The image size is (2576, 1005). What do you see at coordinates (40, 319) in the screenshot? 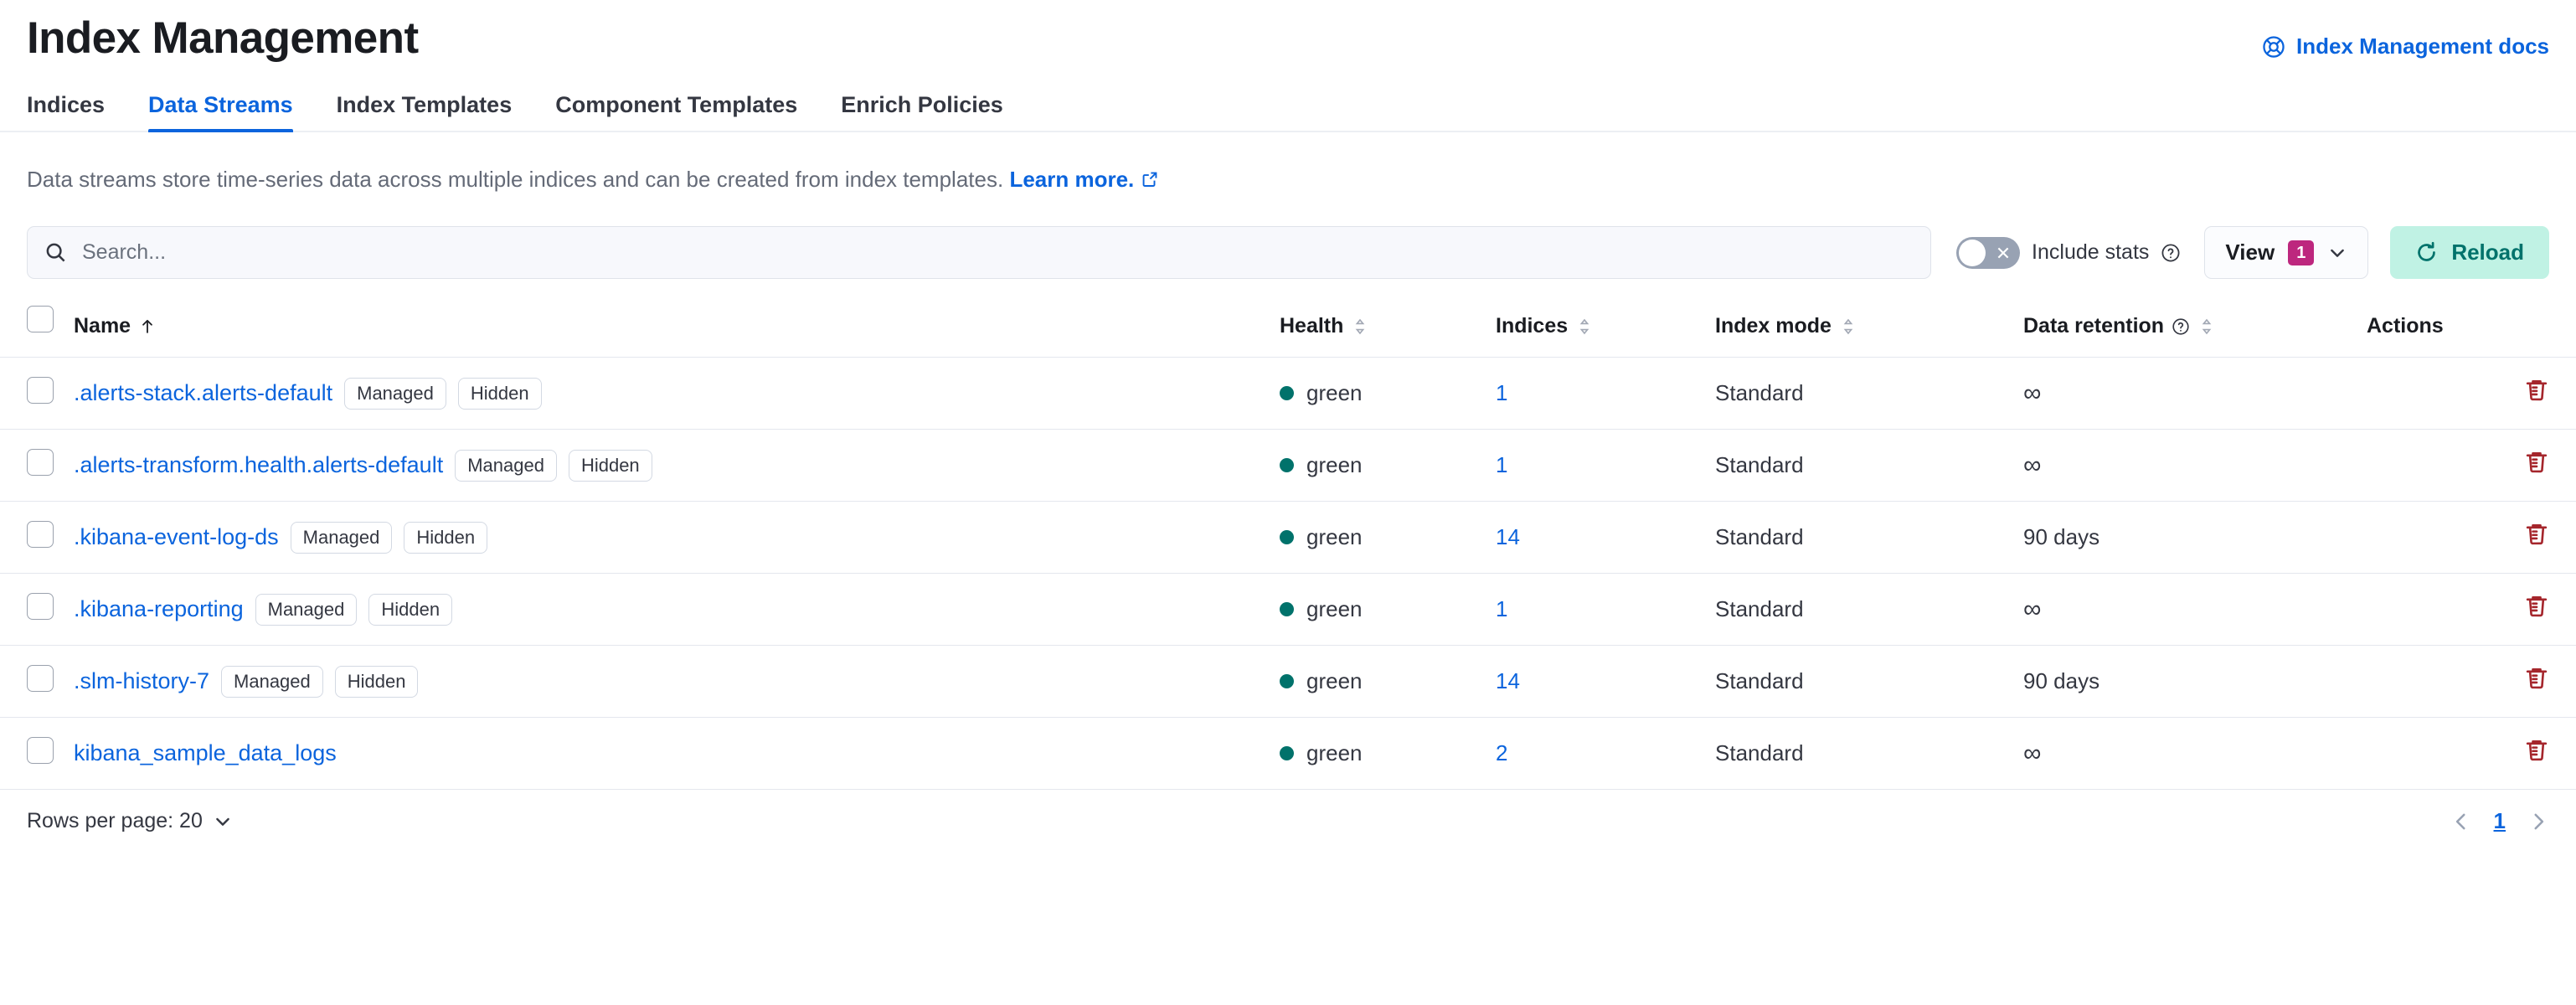
I see `select-all-checkbox` at bounding box center [40, 319].